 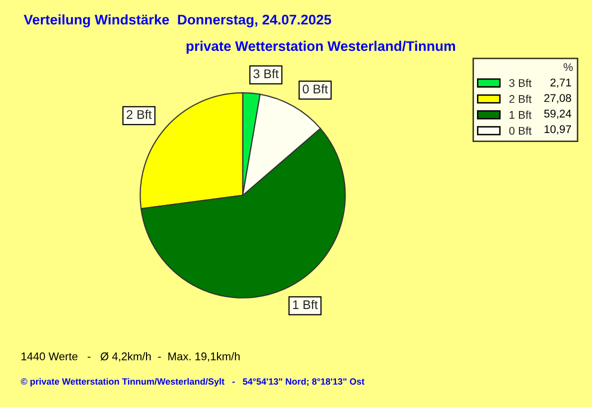 What do you see at coordinates (139, 114) in the screenshot?
I see `slice-label: 2 Bft` at bounding box center [139, 114].